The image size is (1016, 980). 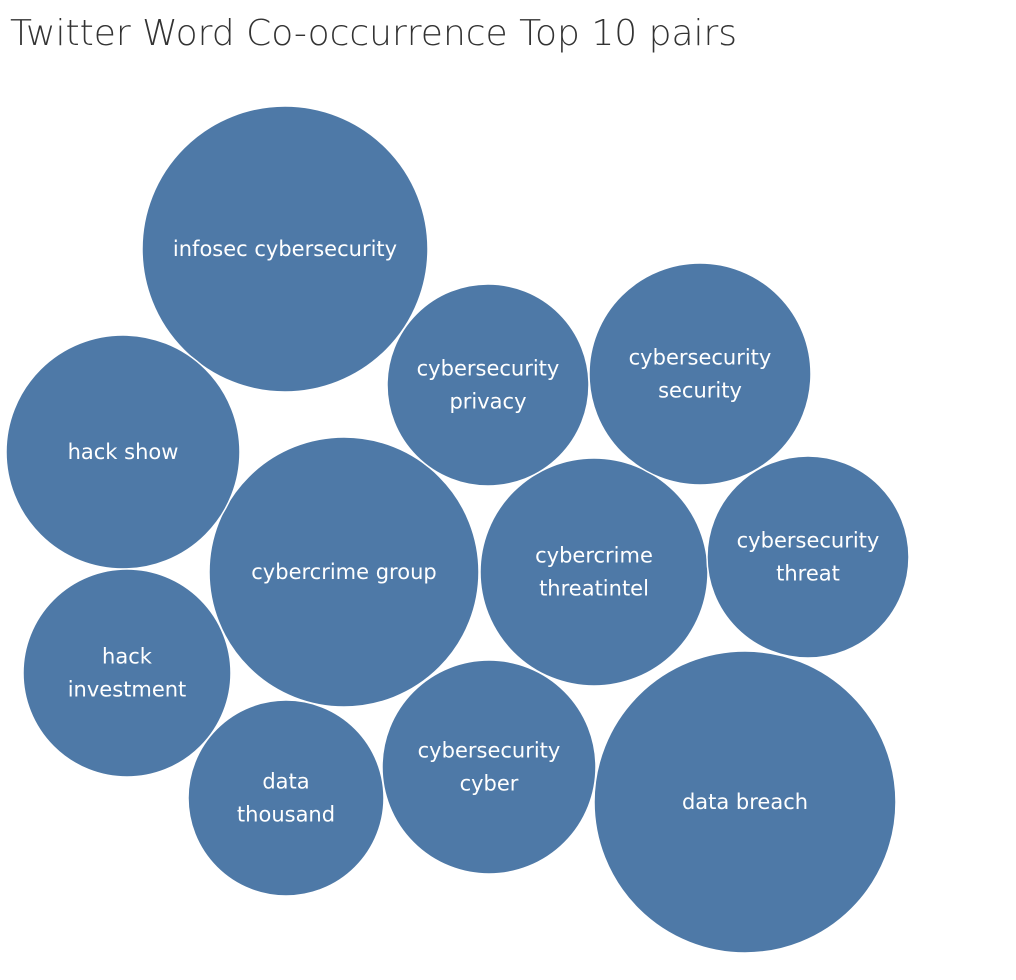 I want to click on bubble: cybersecurity privacy, so click(x=488, y=385).